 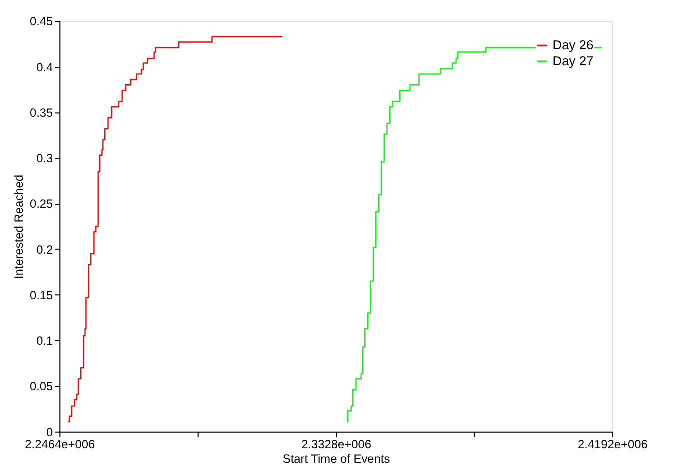 I want to click on legend-label: Day 26, so click(x=573, y=45).